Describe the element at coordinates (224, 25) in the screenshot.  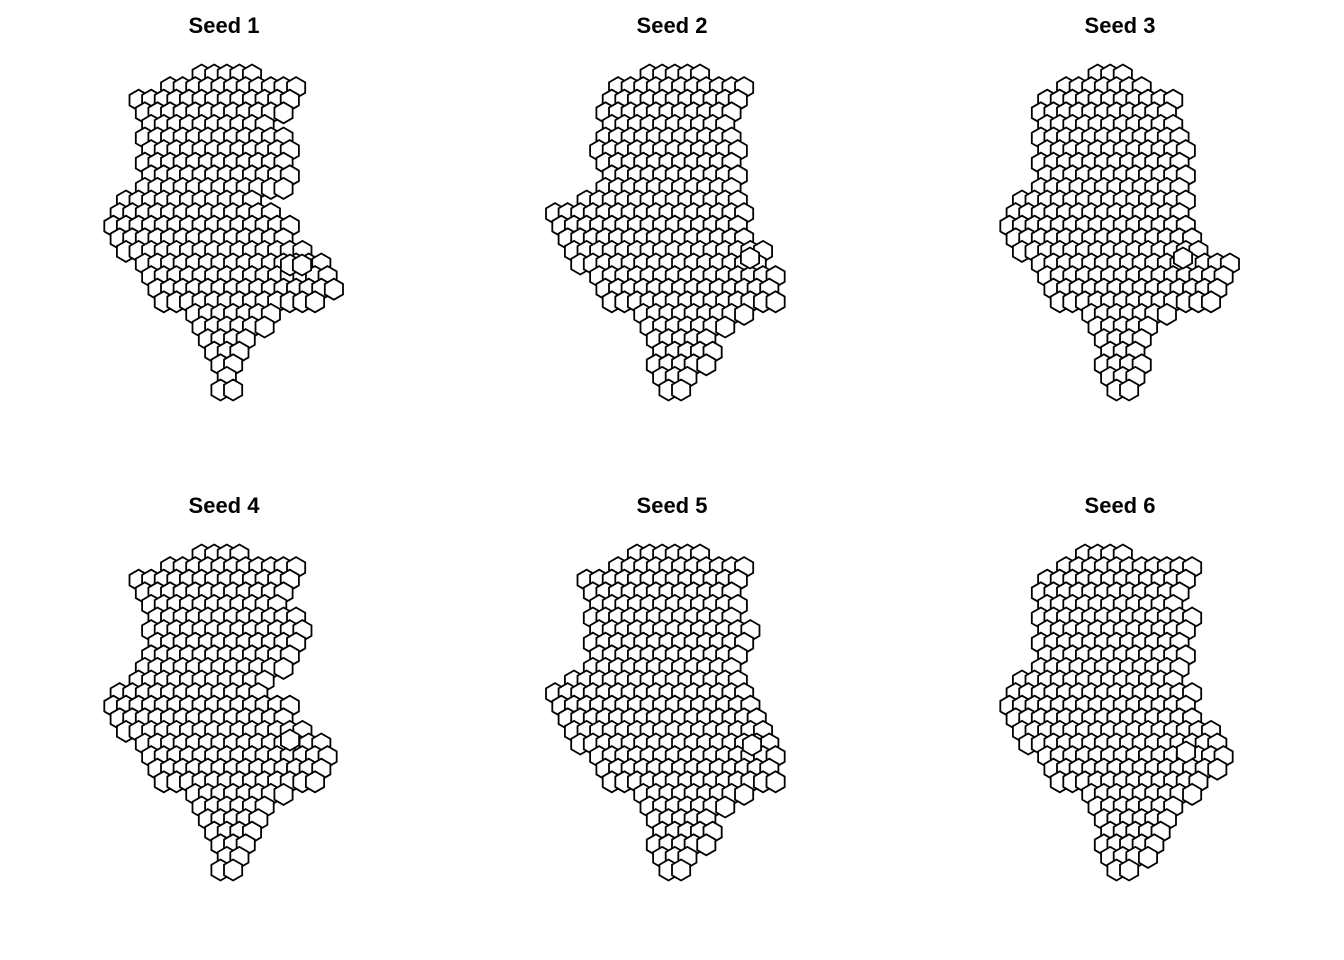
I see `panel-title: Seed 1` at that location.